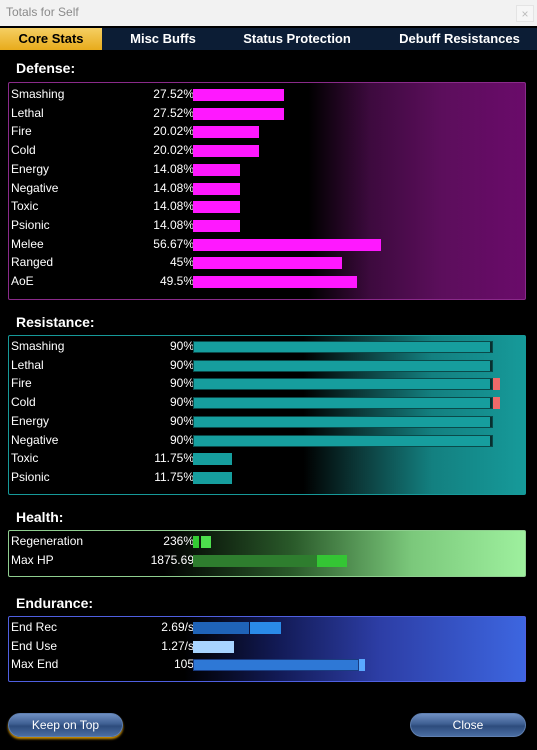 Image resolution: width=537 pixels, height=750 pixels. Describe the element at coordinates (362, 665) in the screenshot. I see `max-end-bar-extra` at that location.